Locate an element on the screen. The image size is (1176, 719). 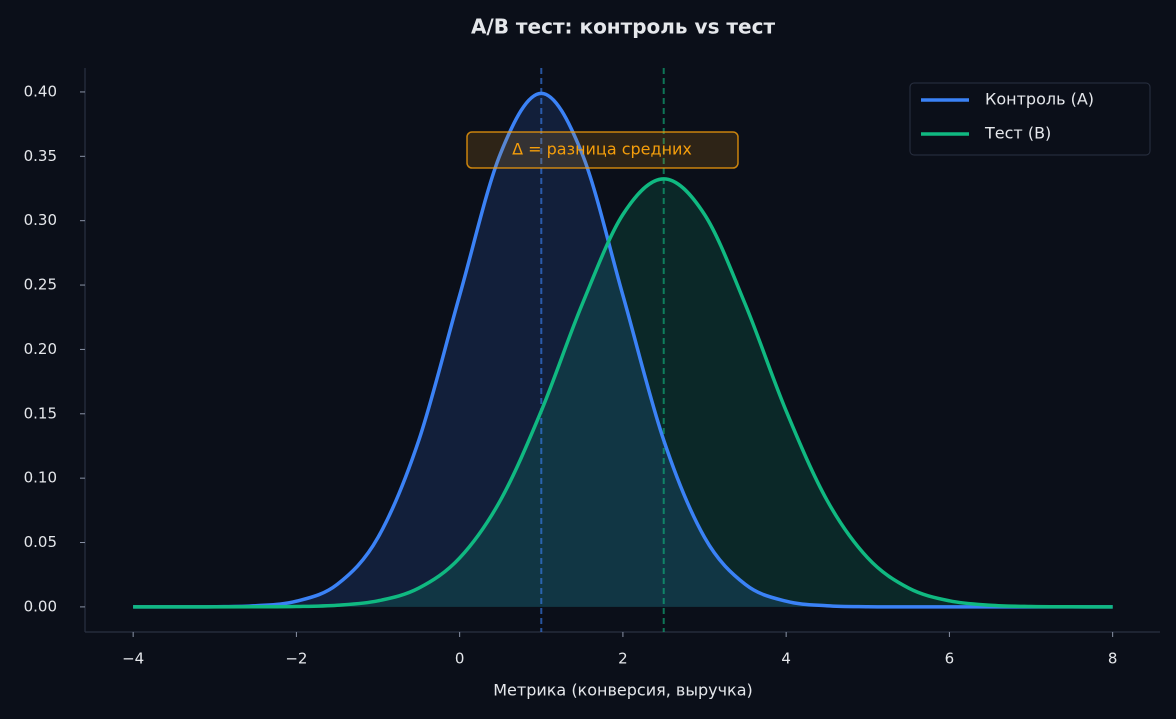
y-tick-label: 0.00 is located at coordinates (40, 606).